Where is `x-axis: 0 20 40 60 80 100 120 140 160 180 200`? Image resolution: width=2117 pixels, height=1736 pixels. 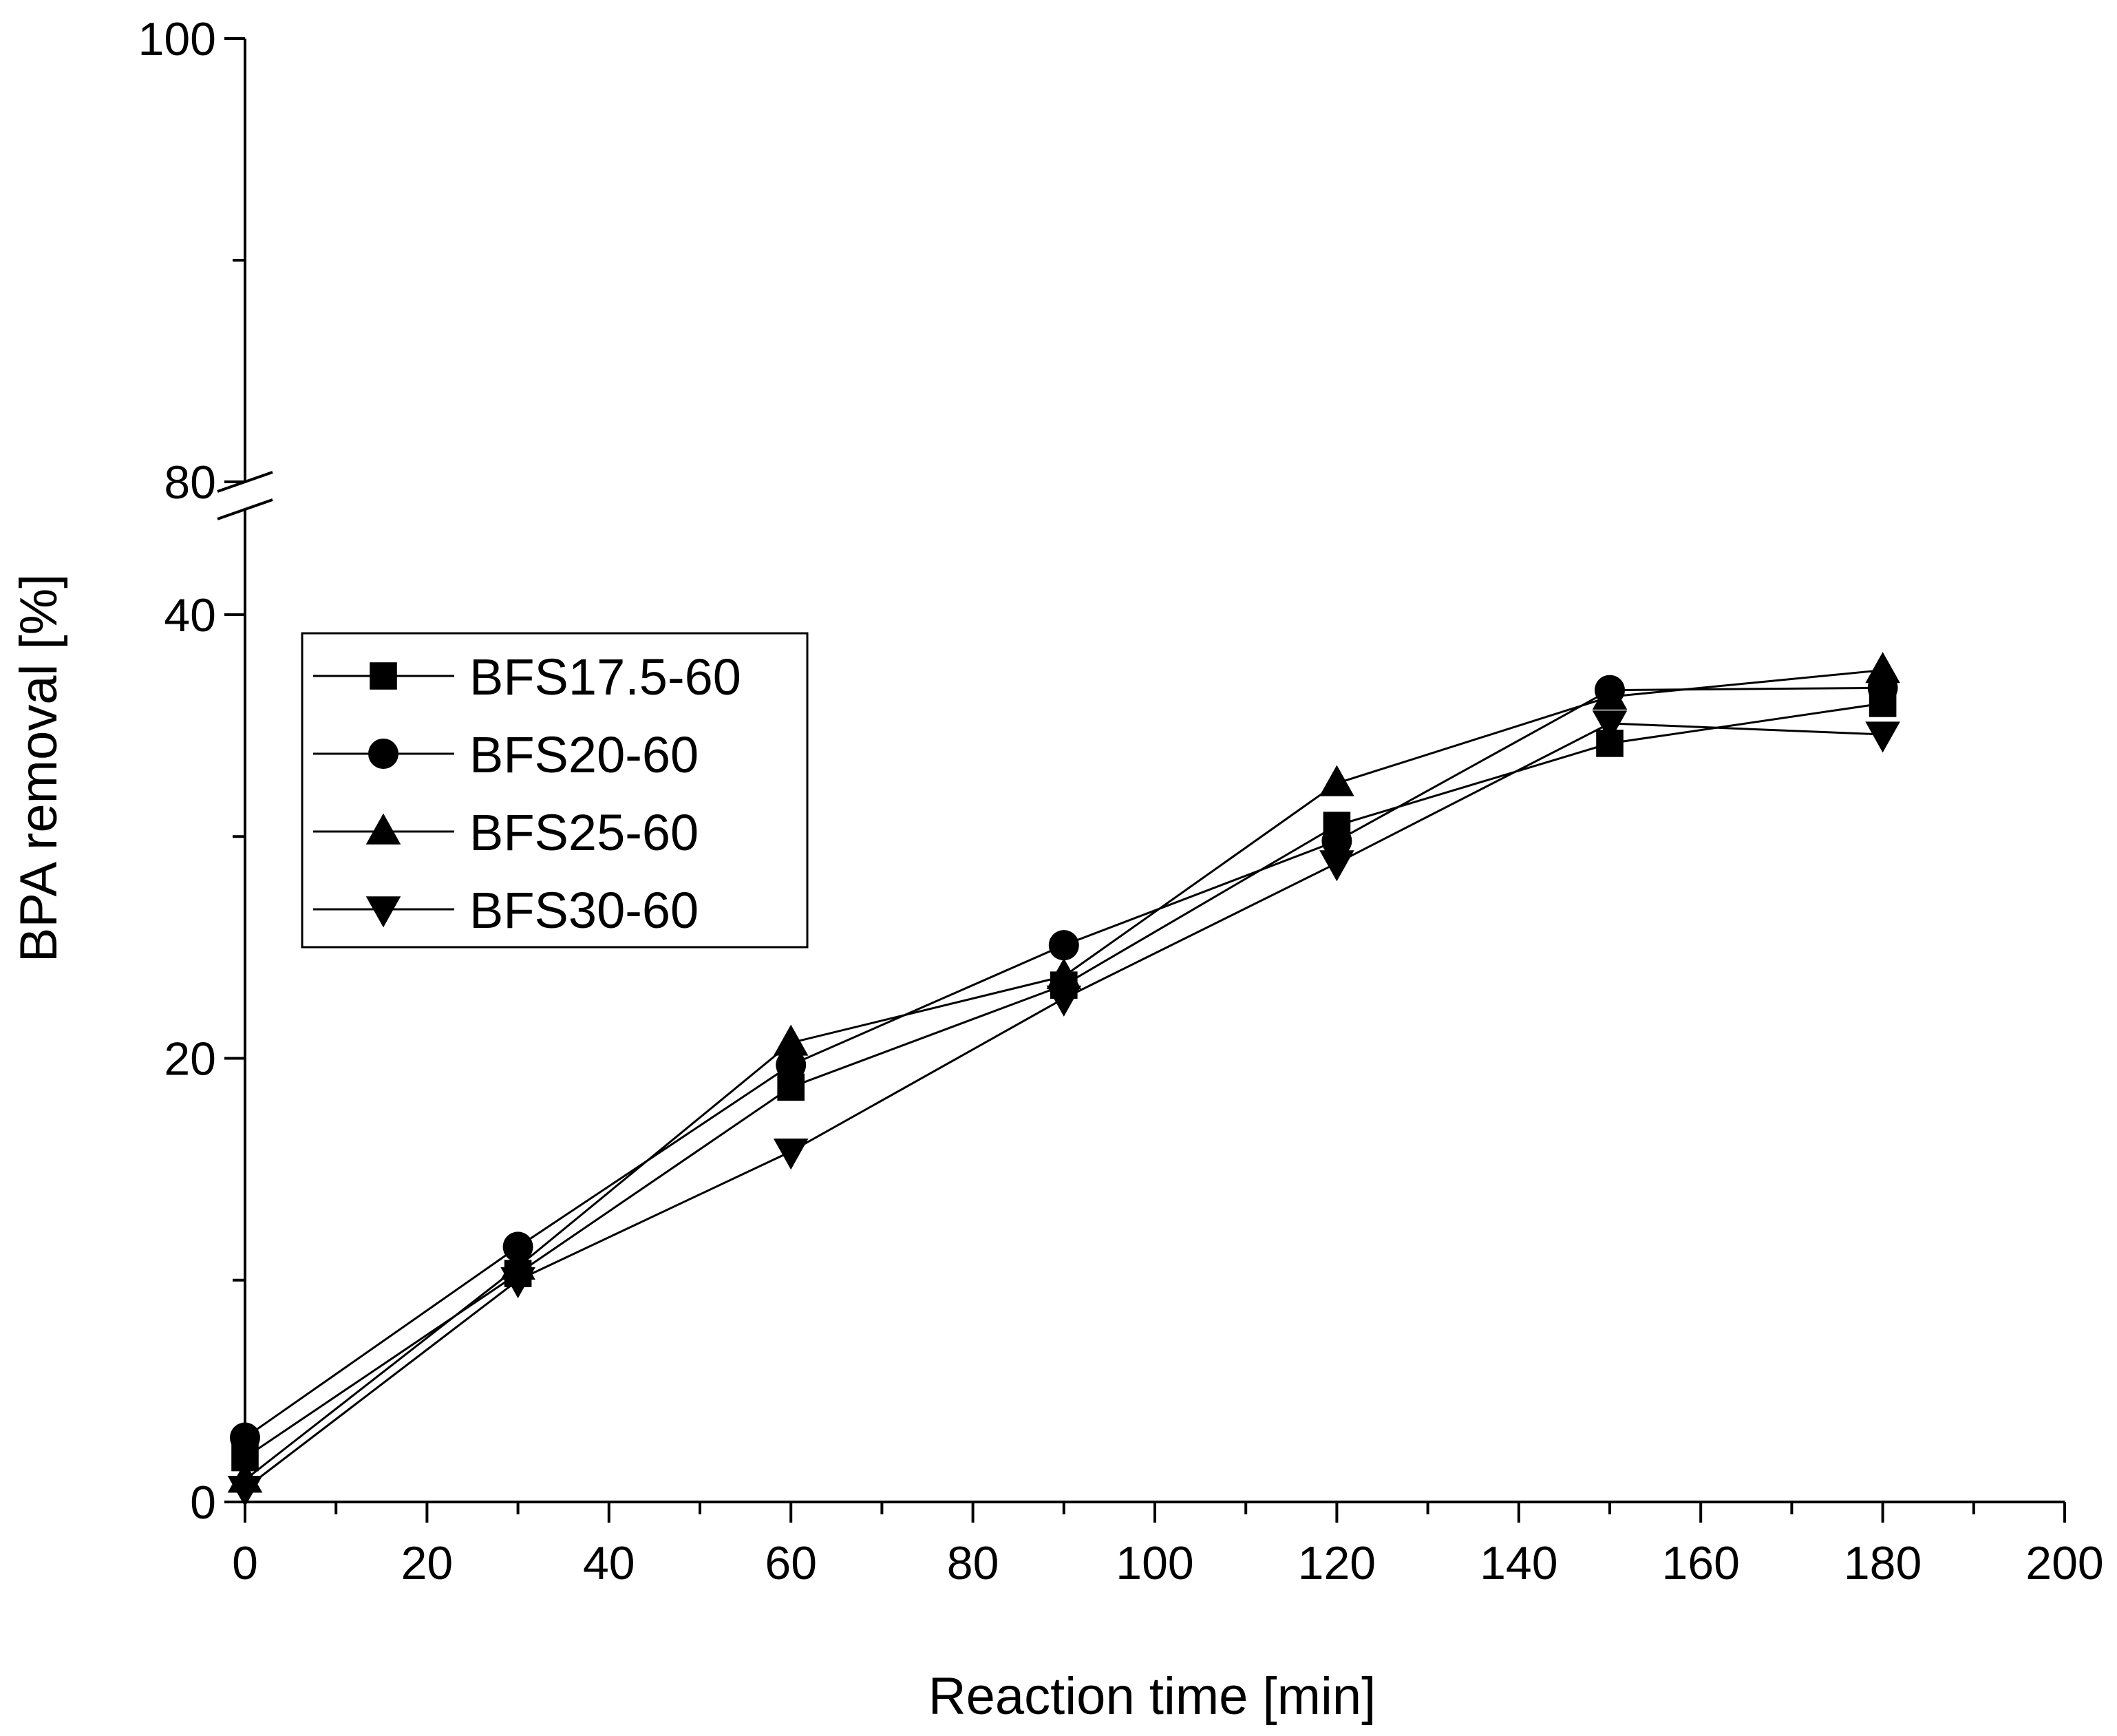 x-axis: 0 20 40 60 80 100 120 140 160 180 200 is located at coordinates (1168, 1545).